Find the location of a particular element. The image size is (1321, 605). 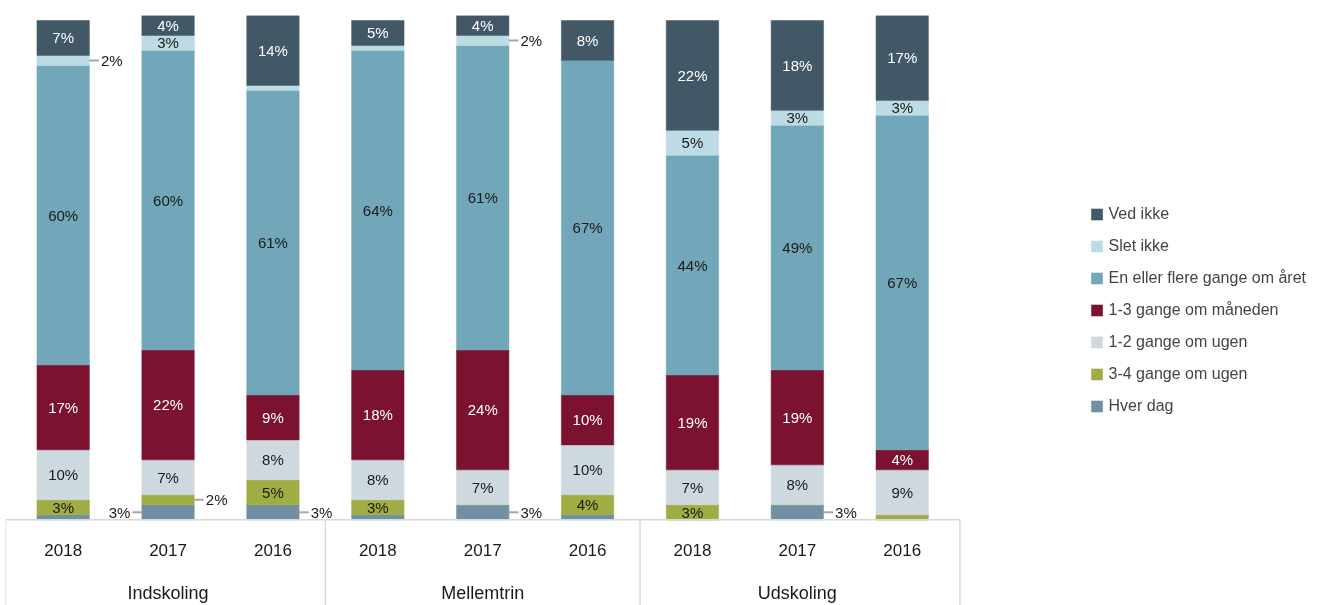

legend-label: En eller flere gange om året is located at coordinates (1207, 278).